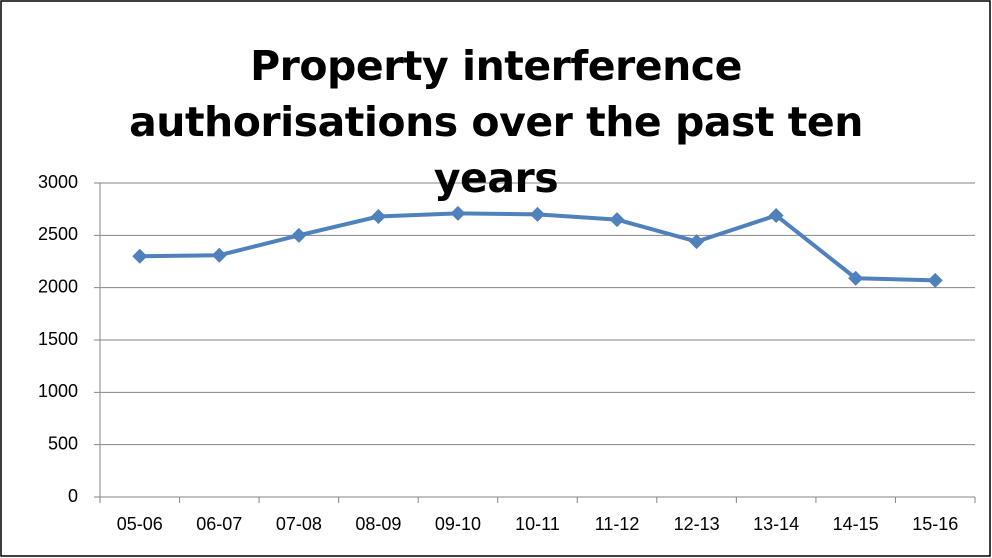  What do you see at coordinates (856, 524) in the screenshot?
I see `x-tick-label: 14-15` at bounding box center [856, 524].